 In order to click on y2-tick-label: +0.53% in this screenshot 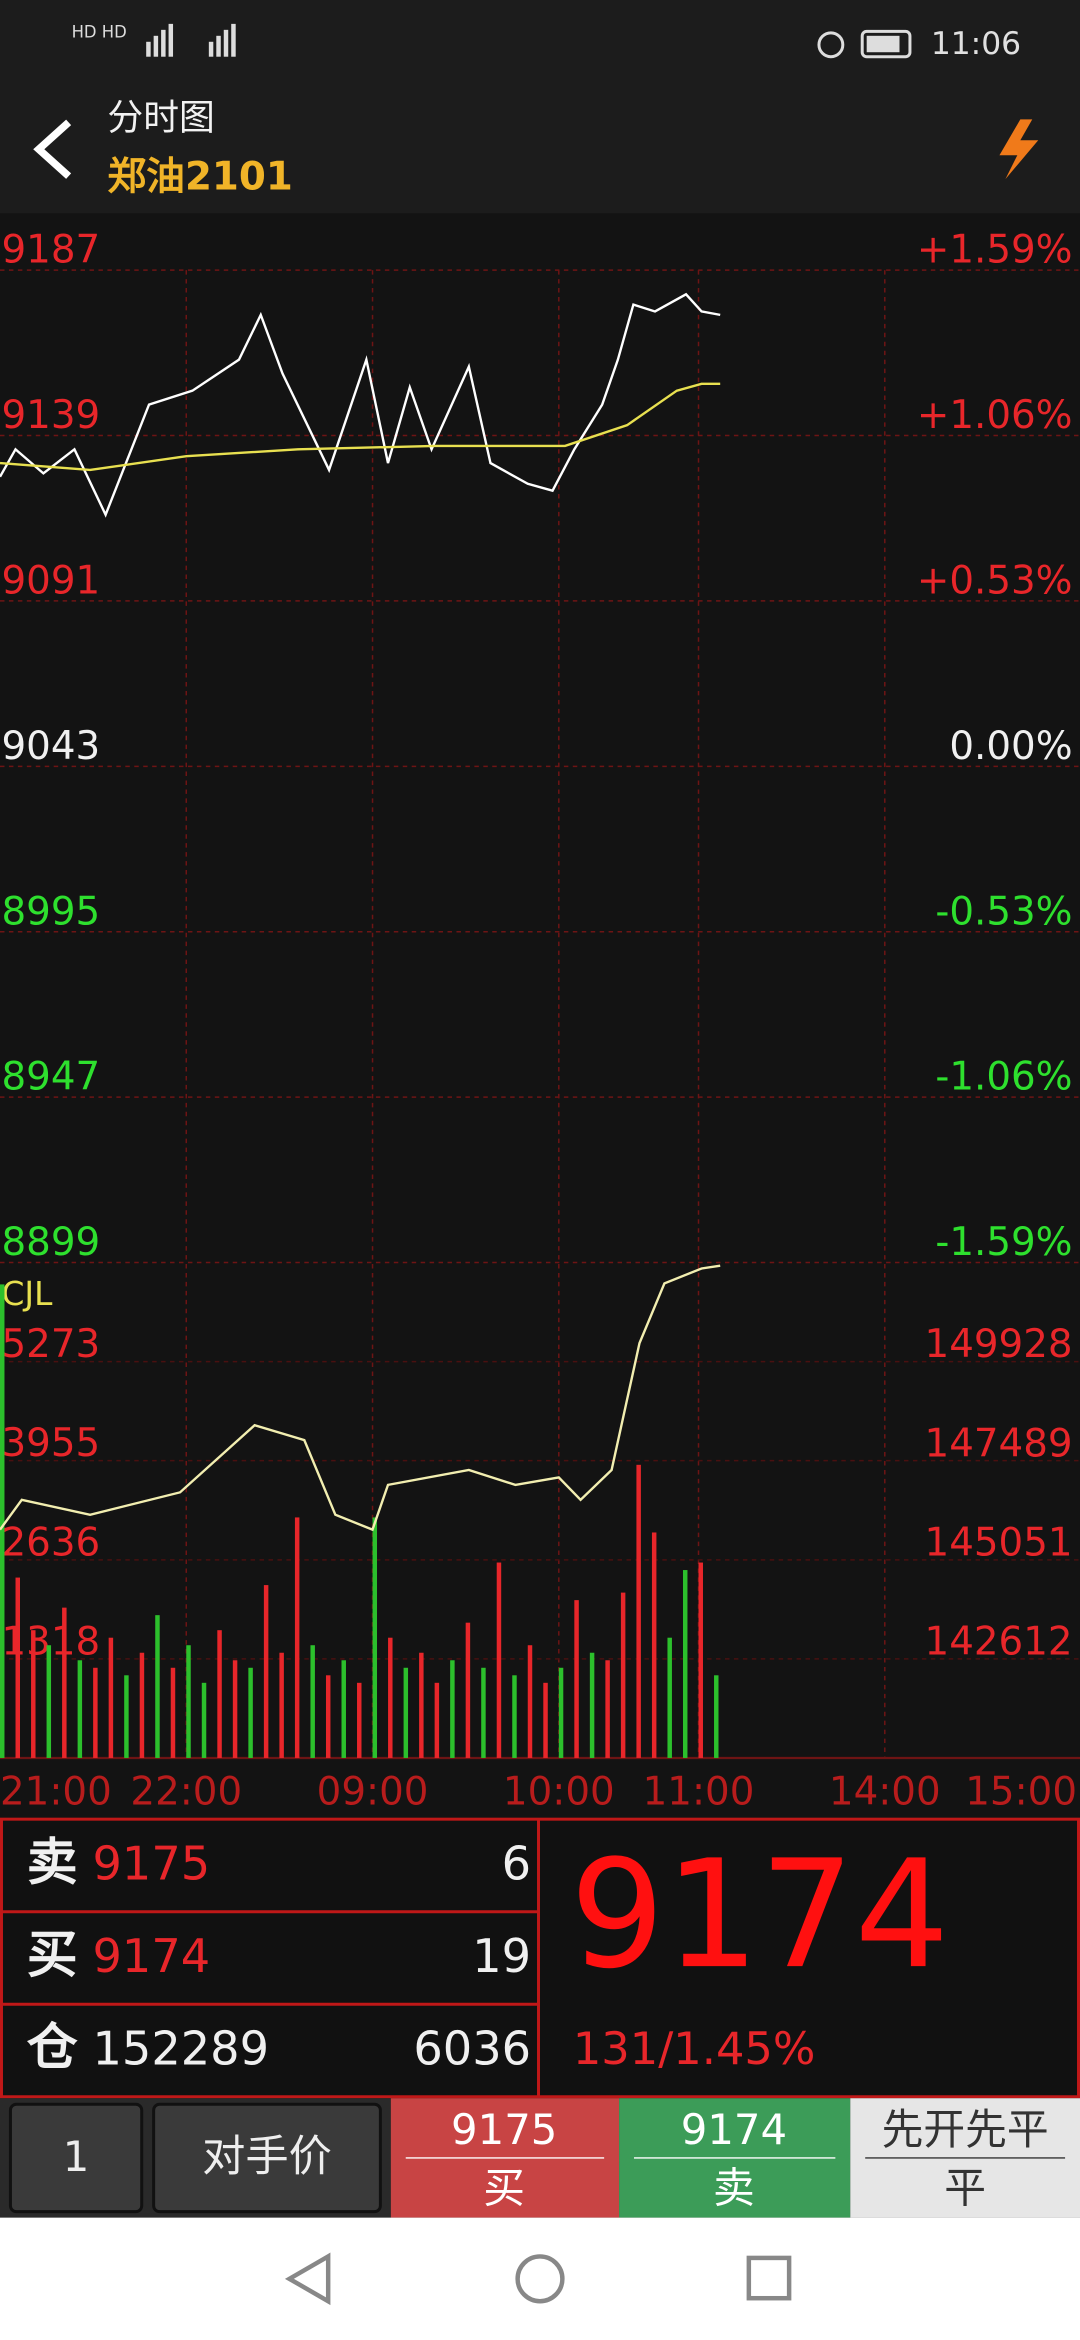, I will do `click(995, 581)`.